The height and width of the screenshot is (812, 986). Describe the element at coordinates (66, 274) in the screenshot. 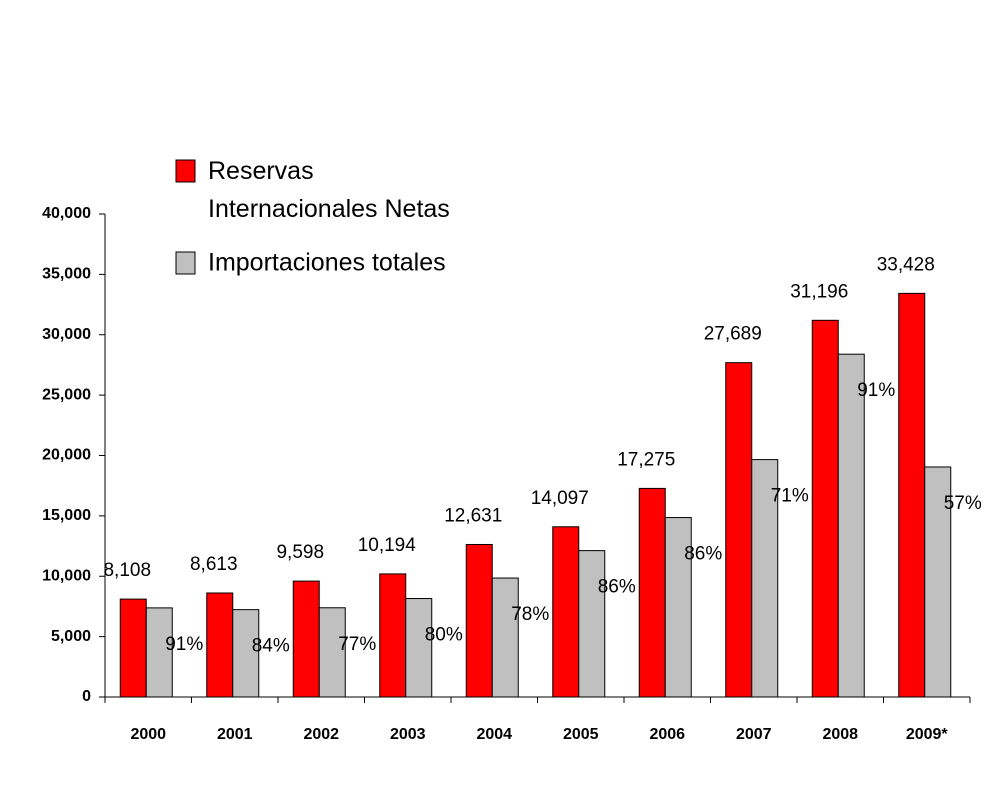

I see `y-tick-label: 35,000` at that location.